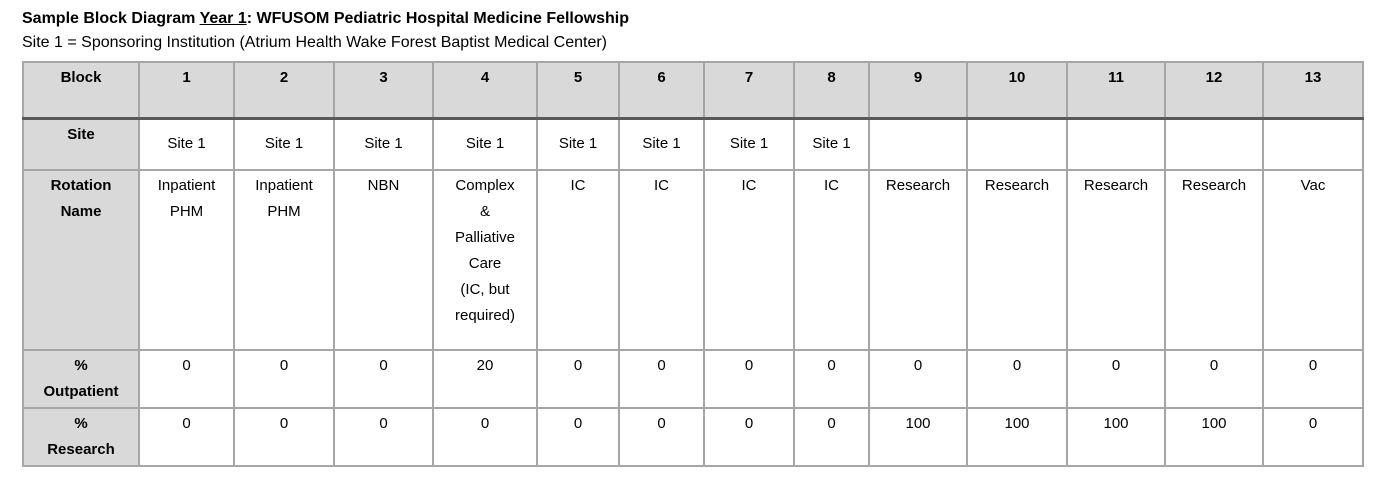  I want to click on block-number-header: 1, so click(186, 90).